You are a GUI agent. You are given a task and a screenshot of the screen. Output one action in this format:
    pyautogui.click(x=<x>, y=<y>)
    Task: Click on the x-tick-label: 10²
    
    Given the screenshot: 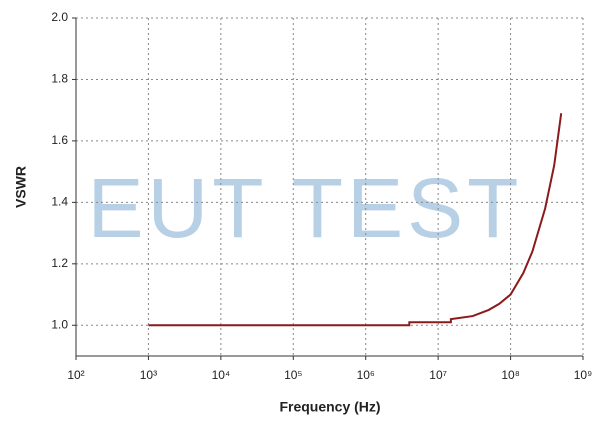 What is the action you would take?
    pyautogui.click(x=75, y=375)
    